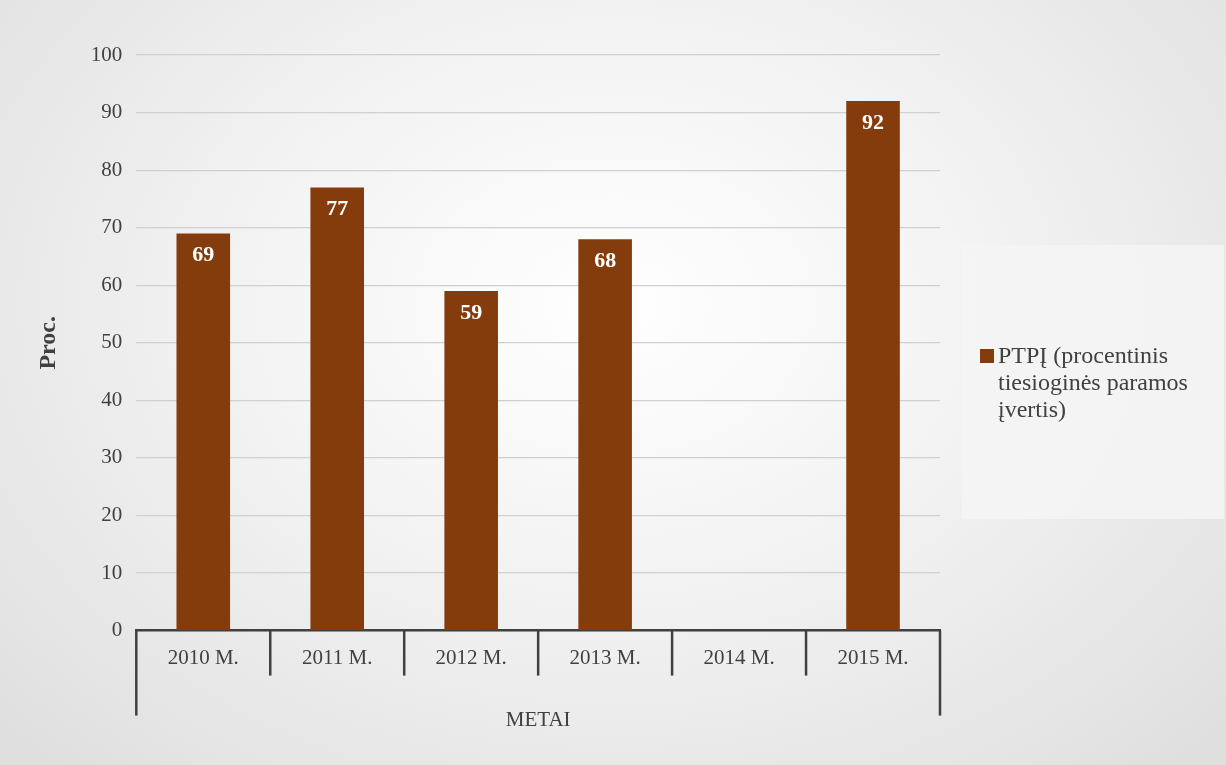 The height and width of the screenshot is (765, 1226). What do you see at coordinates (112, 341) in the screenshot?
I see `y-tick-label: 50` at bounding box center [112, 341].